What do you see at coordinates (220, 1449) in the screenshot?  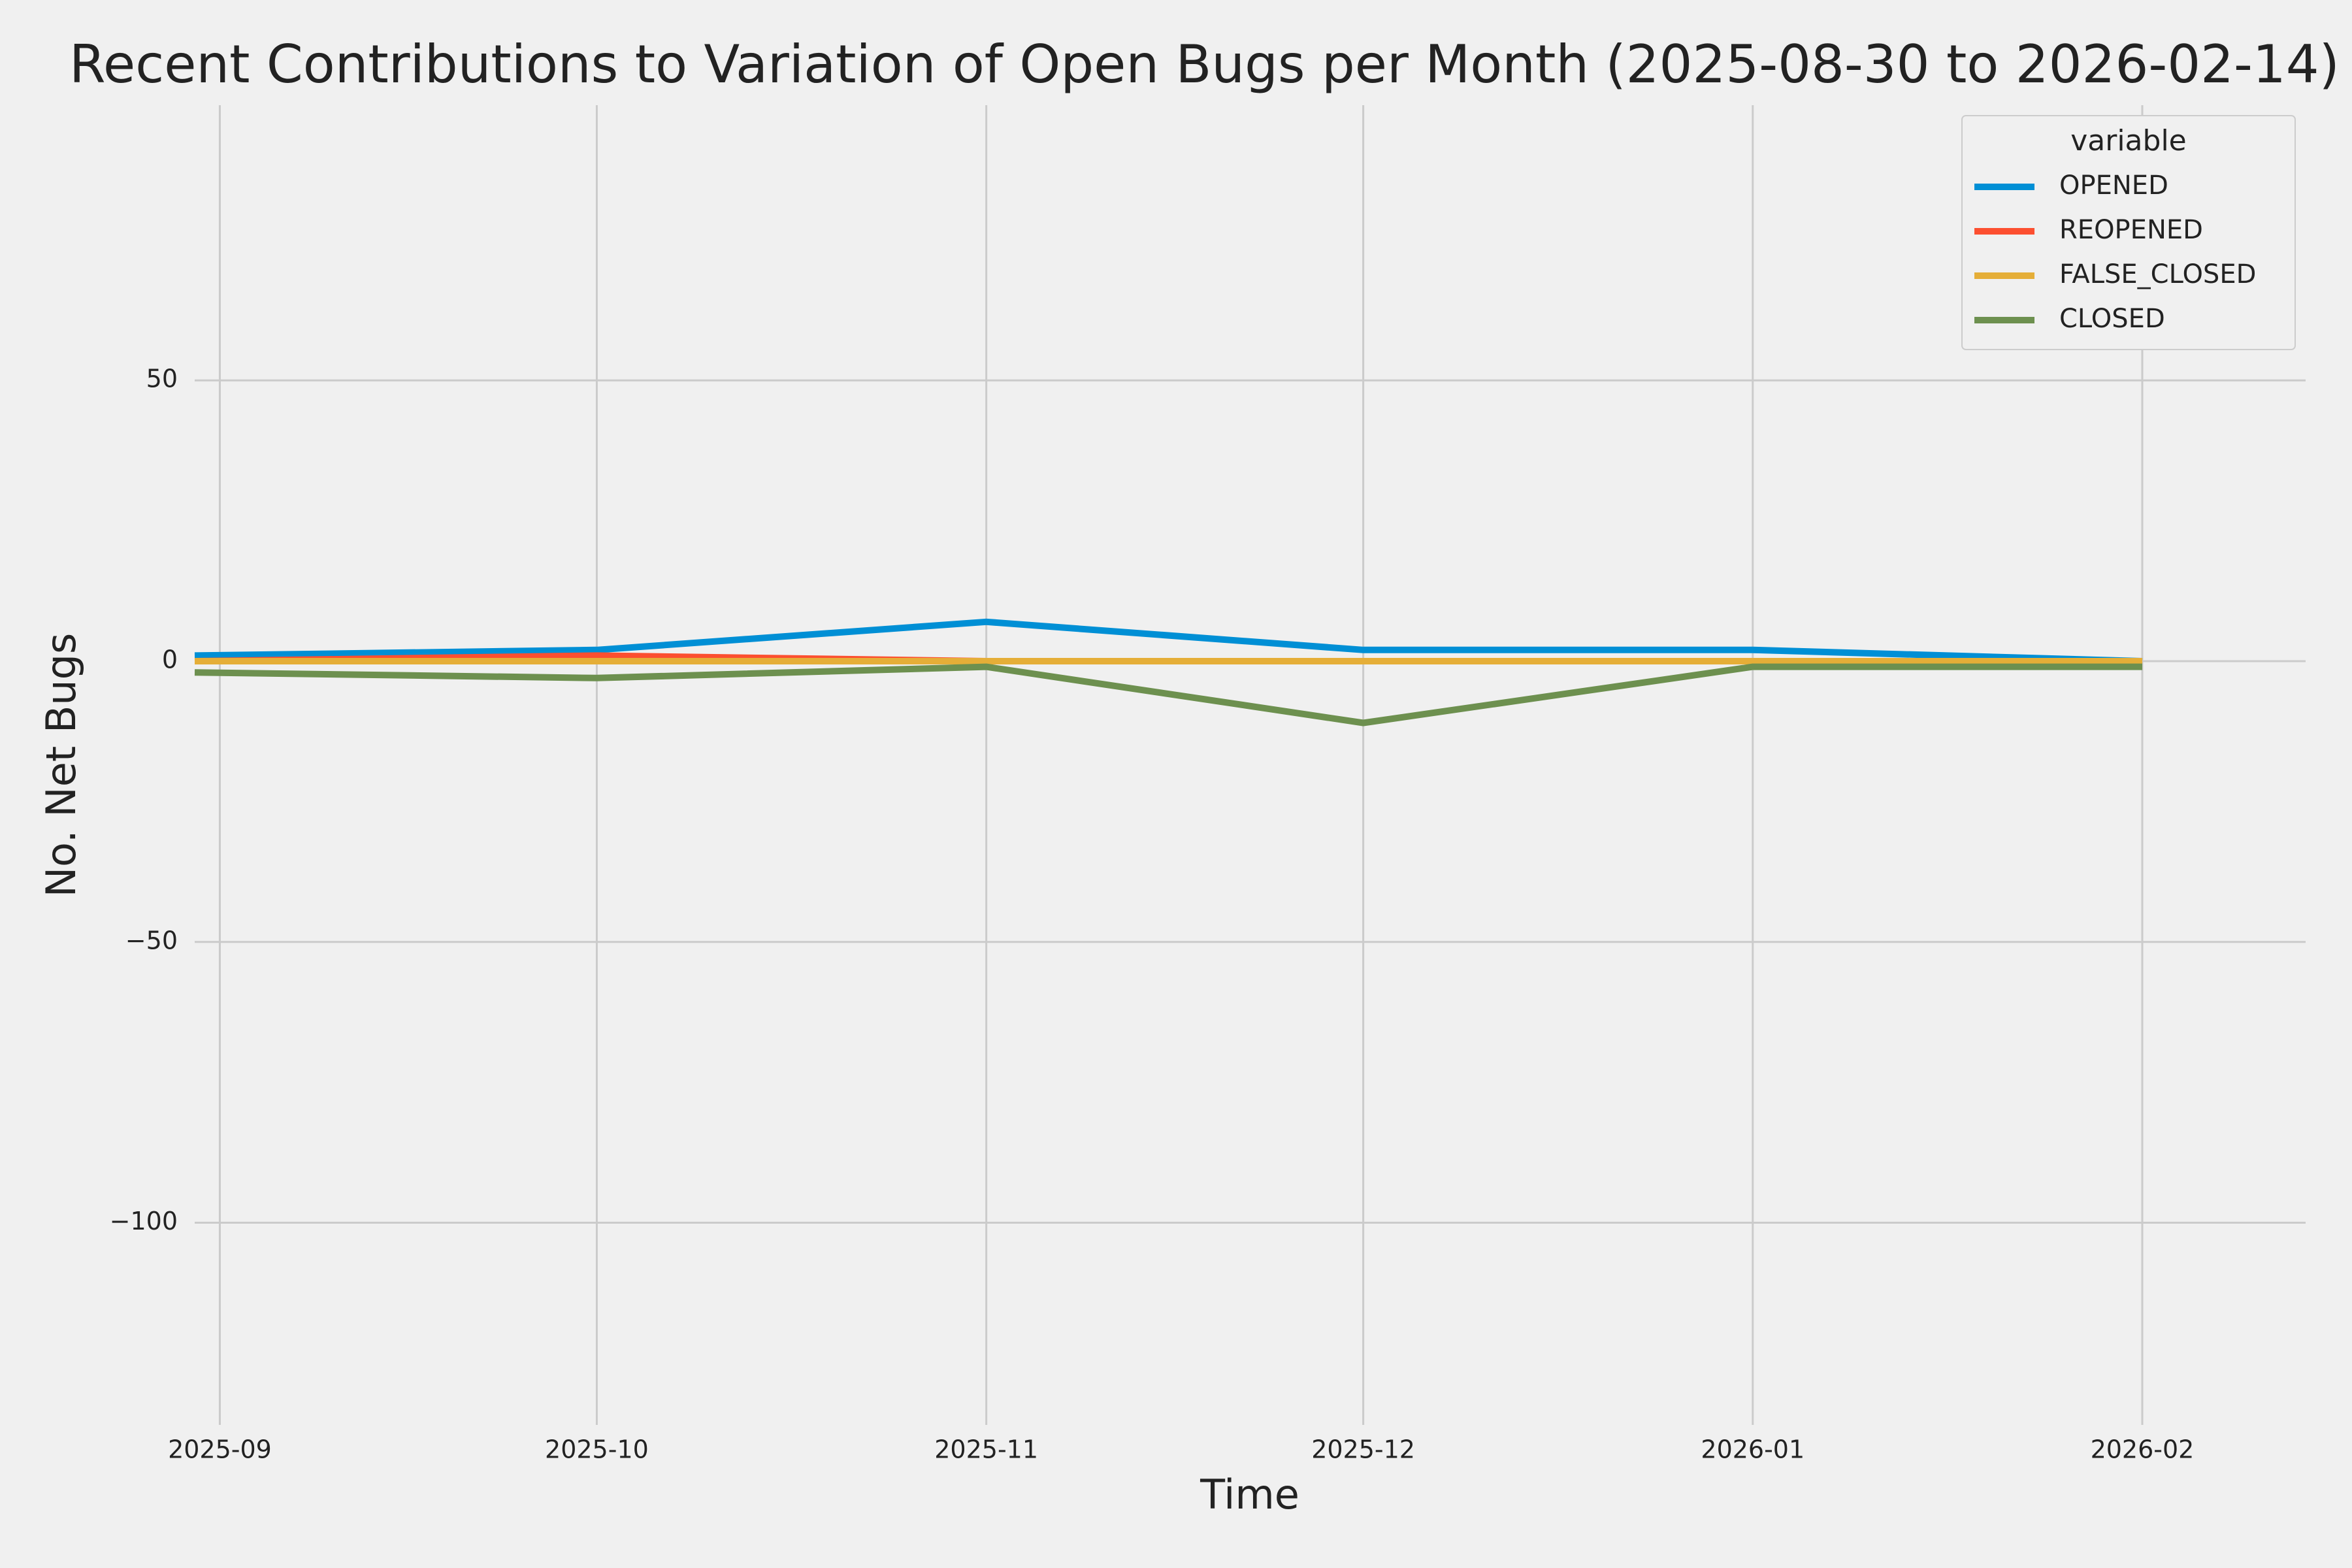 I see `x-tick-label: 2025-09` at bounding box center [220, 1449].